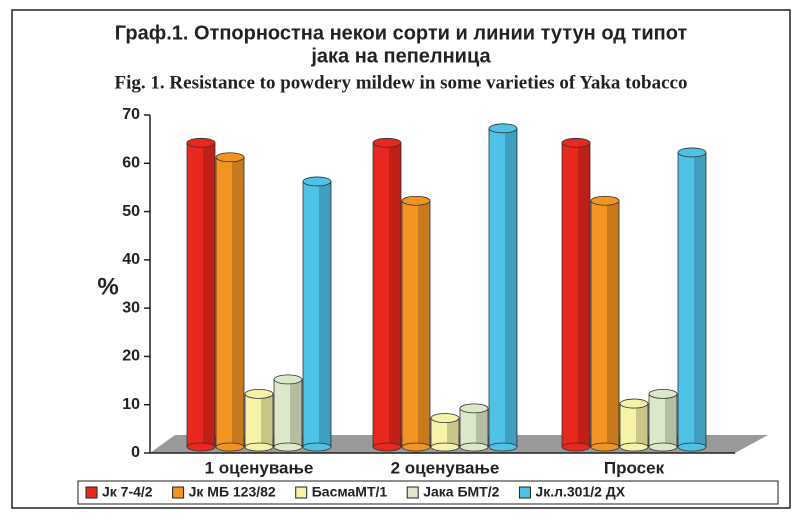  Describe the element at coordinates (107, 286) in the screenshot. I see `y-axis-label: %` at that location.